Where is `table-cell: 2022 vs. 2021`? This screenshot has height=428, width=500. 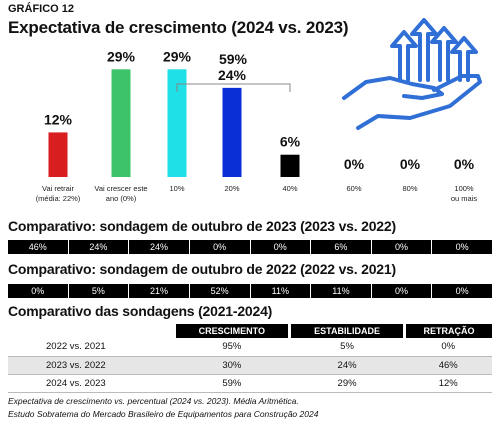 table-cell: 2022 vs. 2021 is located at coordinates (91, 347).